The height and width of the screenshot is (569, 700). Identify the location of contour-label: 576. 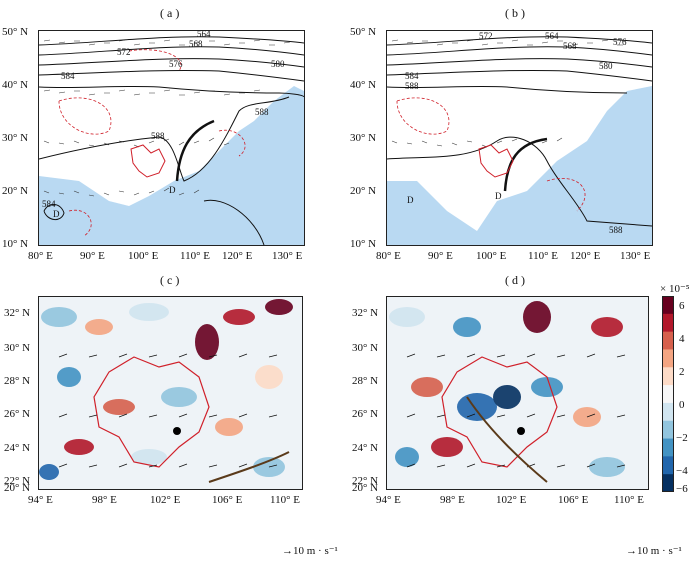
(176, 64).